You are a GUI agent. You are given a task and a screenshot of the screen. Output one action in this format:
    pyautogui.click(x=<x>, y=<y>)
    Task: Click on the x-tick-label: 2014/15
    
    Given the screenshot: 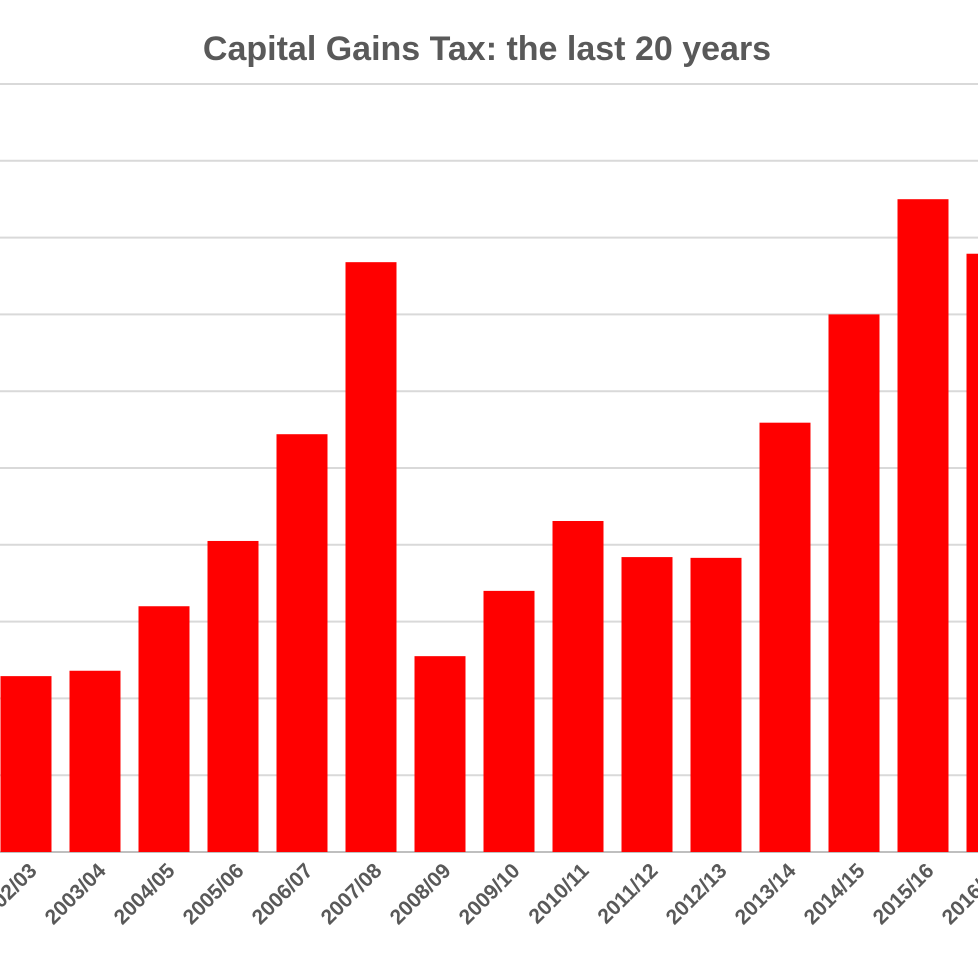 What is the action you would take?
    pyautogui.click(x=835, y=894)
    